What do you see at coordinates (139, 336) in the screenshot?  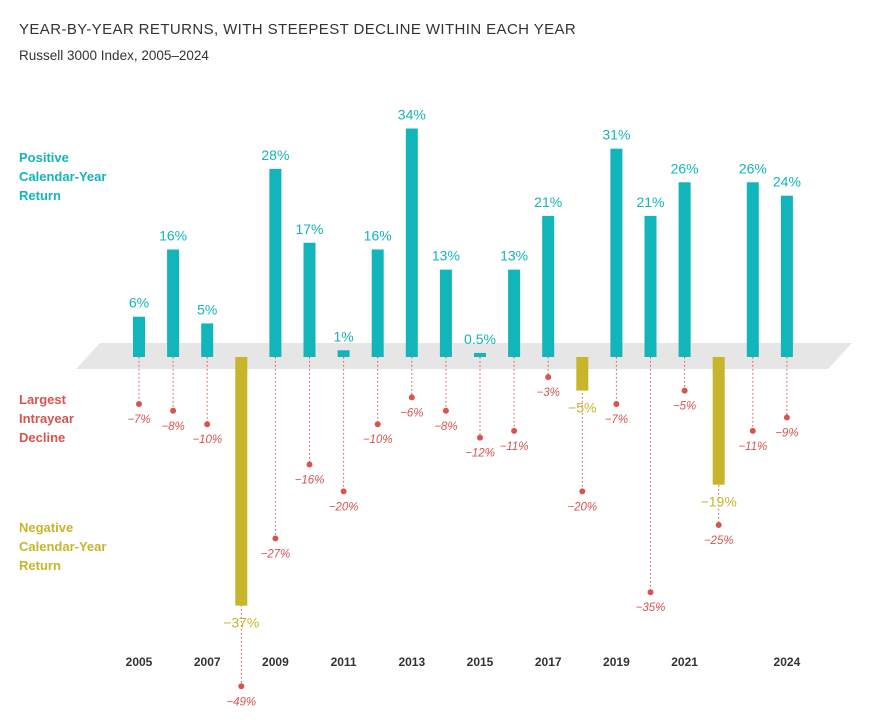 I see `return-bar-2005` at bounding box center [139, 336].